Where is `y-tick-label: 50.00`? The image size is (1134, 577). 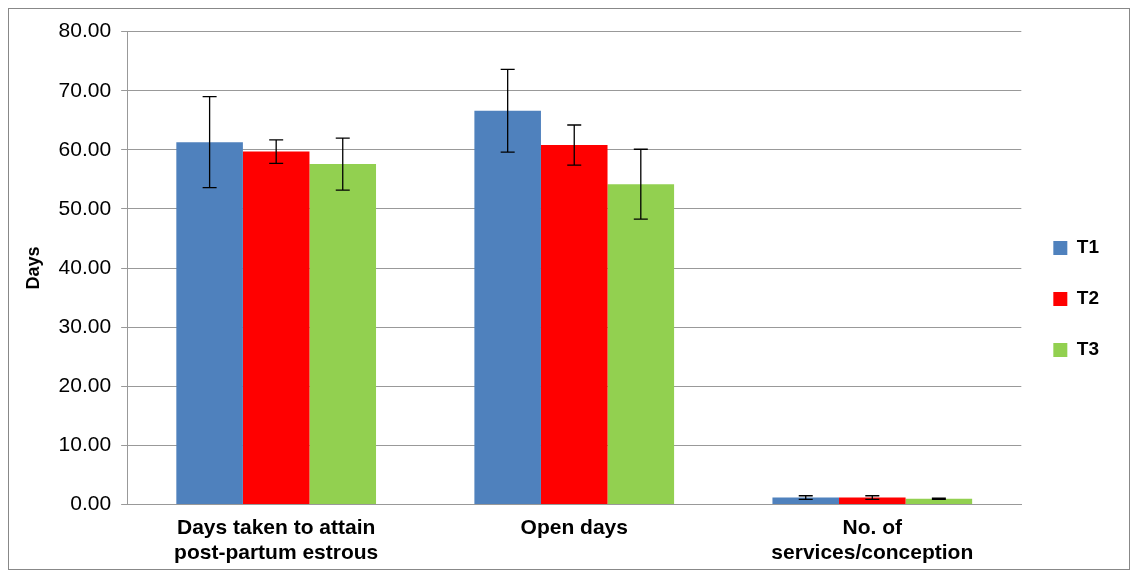
y-tick-label: 50.00 is located at coordinates (85, 207).